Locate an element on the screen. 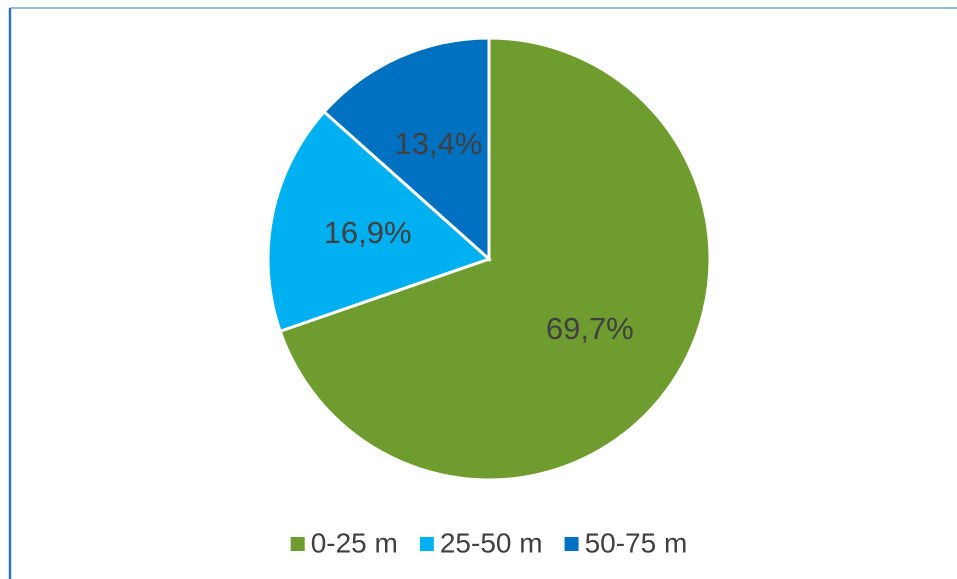 This screenshot has height=579, width=957. legend-label: 0-25 m is located at coordinates (354, 542).